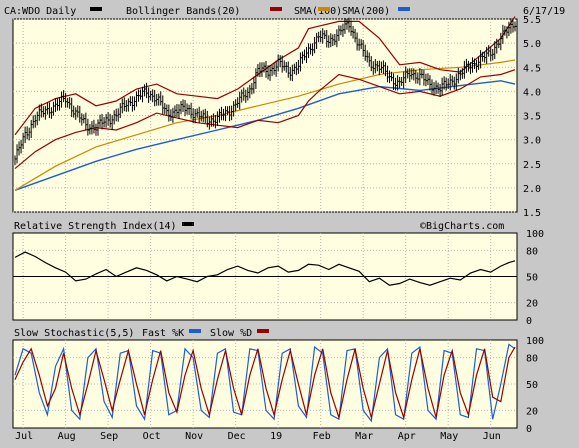 Image resolution: width=579 pixels, height=448 pixels. Describe the element at coordinates (195, 331) in the screenshot. I see `stoch-swatch-fastk` at that location.